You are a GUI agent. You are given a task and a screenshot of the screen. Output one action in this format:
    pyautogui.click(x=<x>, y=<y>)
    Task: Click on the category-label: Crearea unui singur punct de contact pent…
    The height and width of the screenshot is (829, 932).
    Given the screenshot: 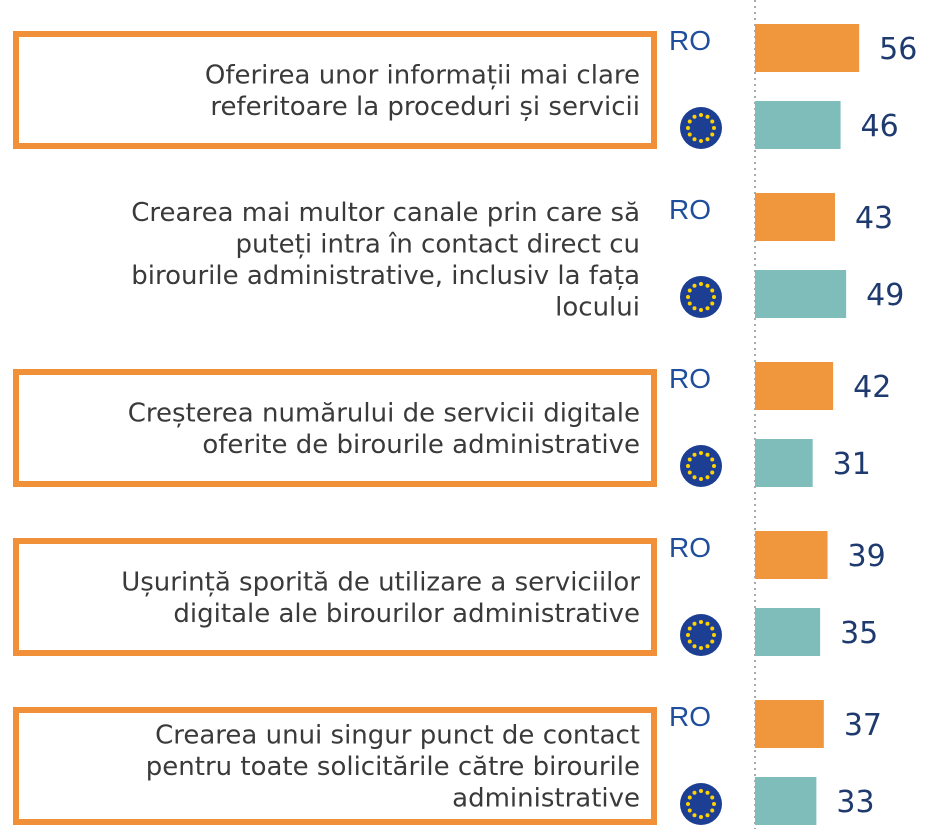 What is the action you would take?
    pyautogui.click(x=393, y=767)
    